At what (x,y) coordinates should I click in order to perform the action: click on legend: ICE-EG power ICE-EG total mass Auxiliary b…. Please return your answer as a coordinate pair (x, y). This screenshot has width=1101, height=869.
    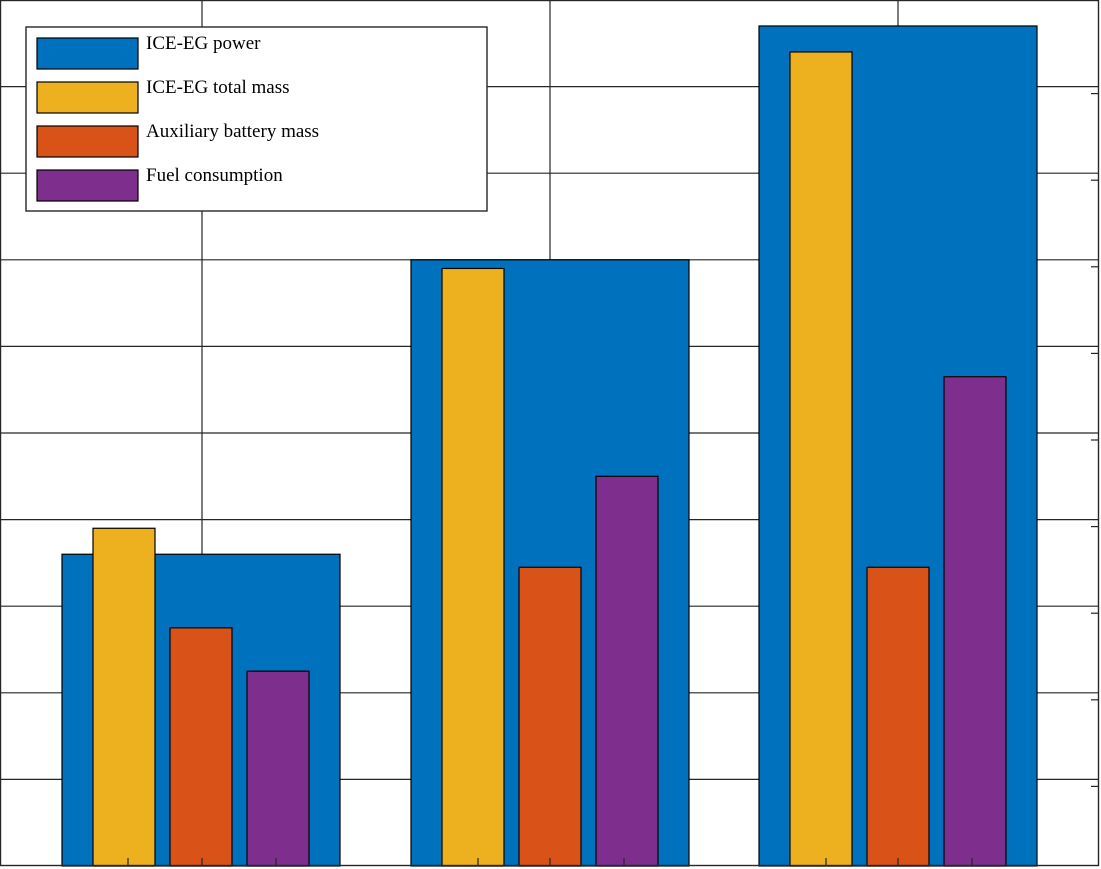
    Looking at the image, I should click on (256, 119).